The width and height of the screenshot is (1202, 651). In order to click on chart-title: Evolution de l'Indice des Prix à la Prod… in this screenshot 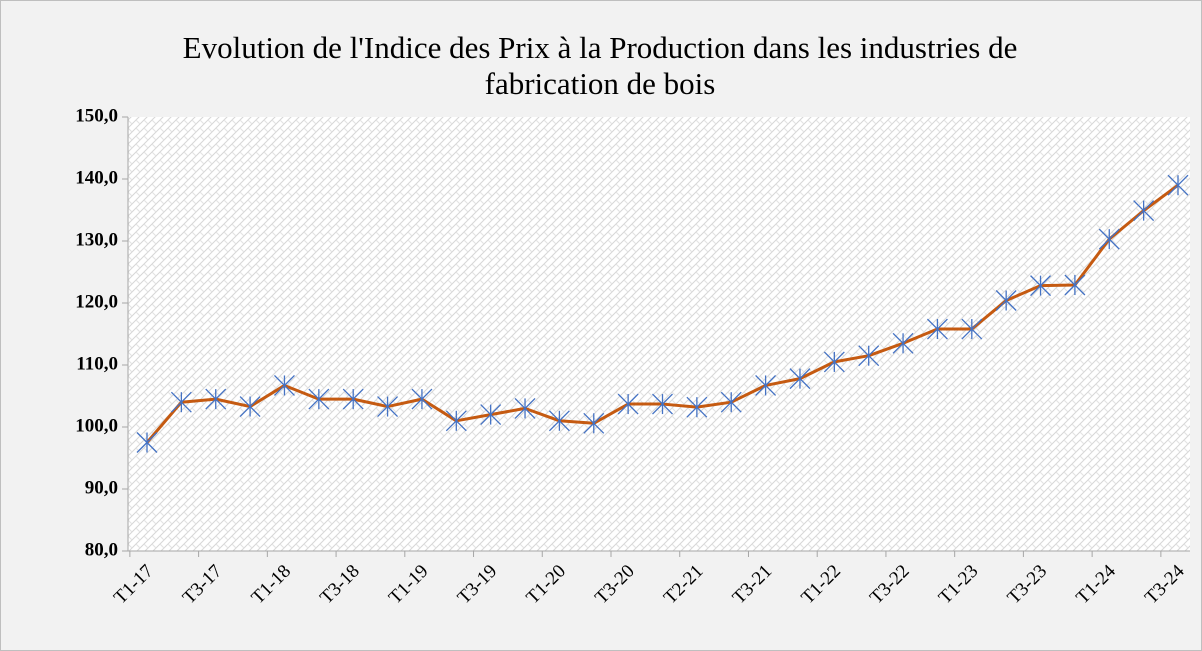, I will do `click(600, 65)`.